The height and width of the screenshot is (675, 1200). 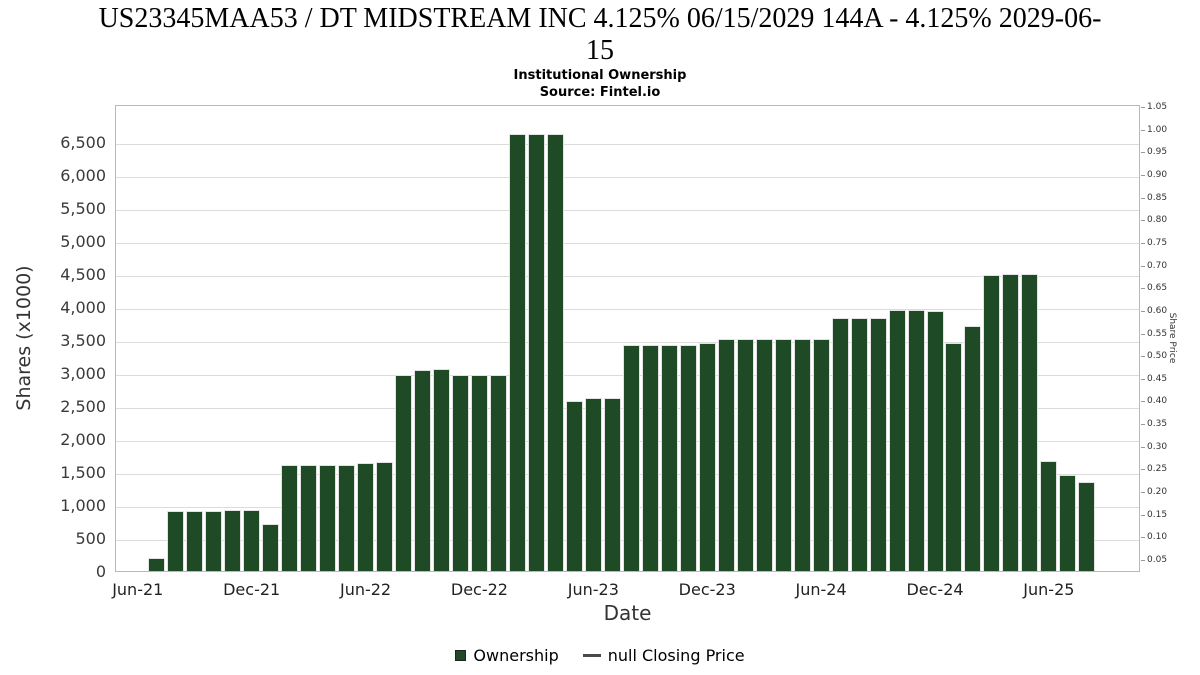 What do you see at coordinates (252, 589) in the screenshot?
I see `x-axis-tick-label: Dec-21` at bounding box center [252, 589].